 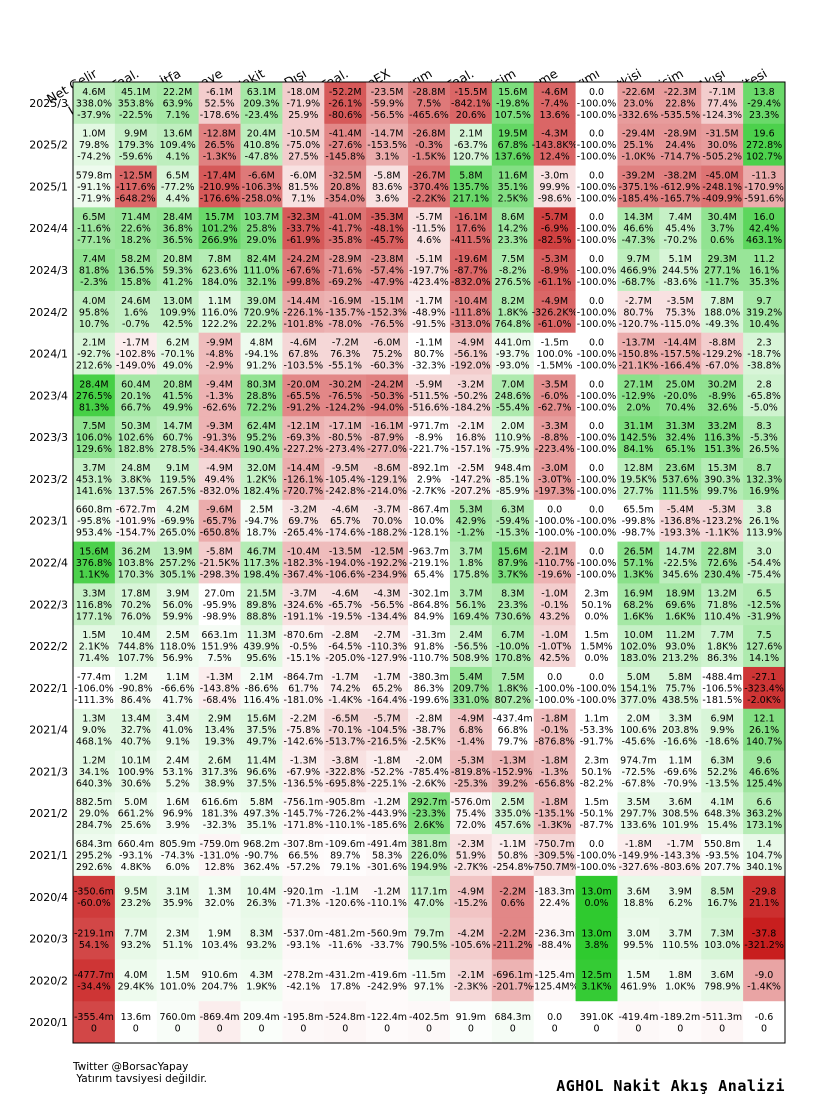 What do you see at coordinates (178, 324) in the screenshot?
I see `cell-value: 42.5%` at bounding box center [178, 324].